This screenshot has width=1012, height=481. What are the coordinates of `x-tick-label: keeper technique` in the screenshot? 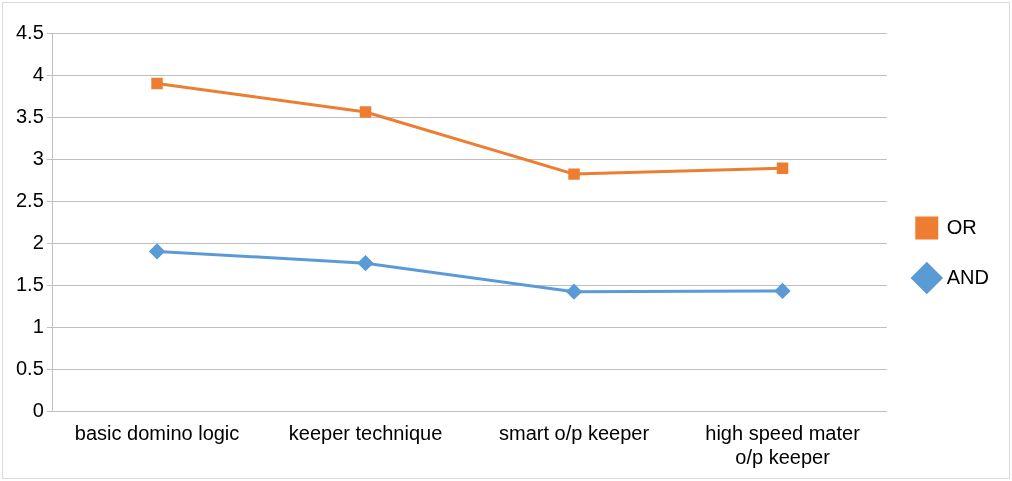 It's located at (365, 432).